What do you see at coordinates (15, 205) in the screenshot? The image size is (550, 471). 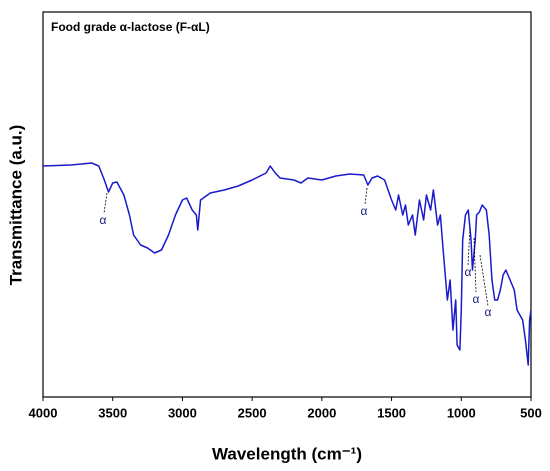 I see `y-axis-label: Transmittance (a.u.)` at bounding box center [15, 205].